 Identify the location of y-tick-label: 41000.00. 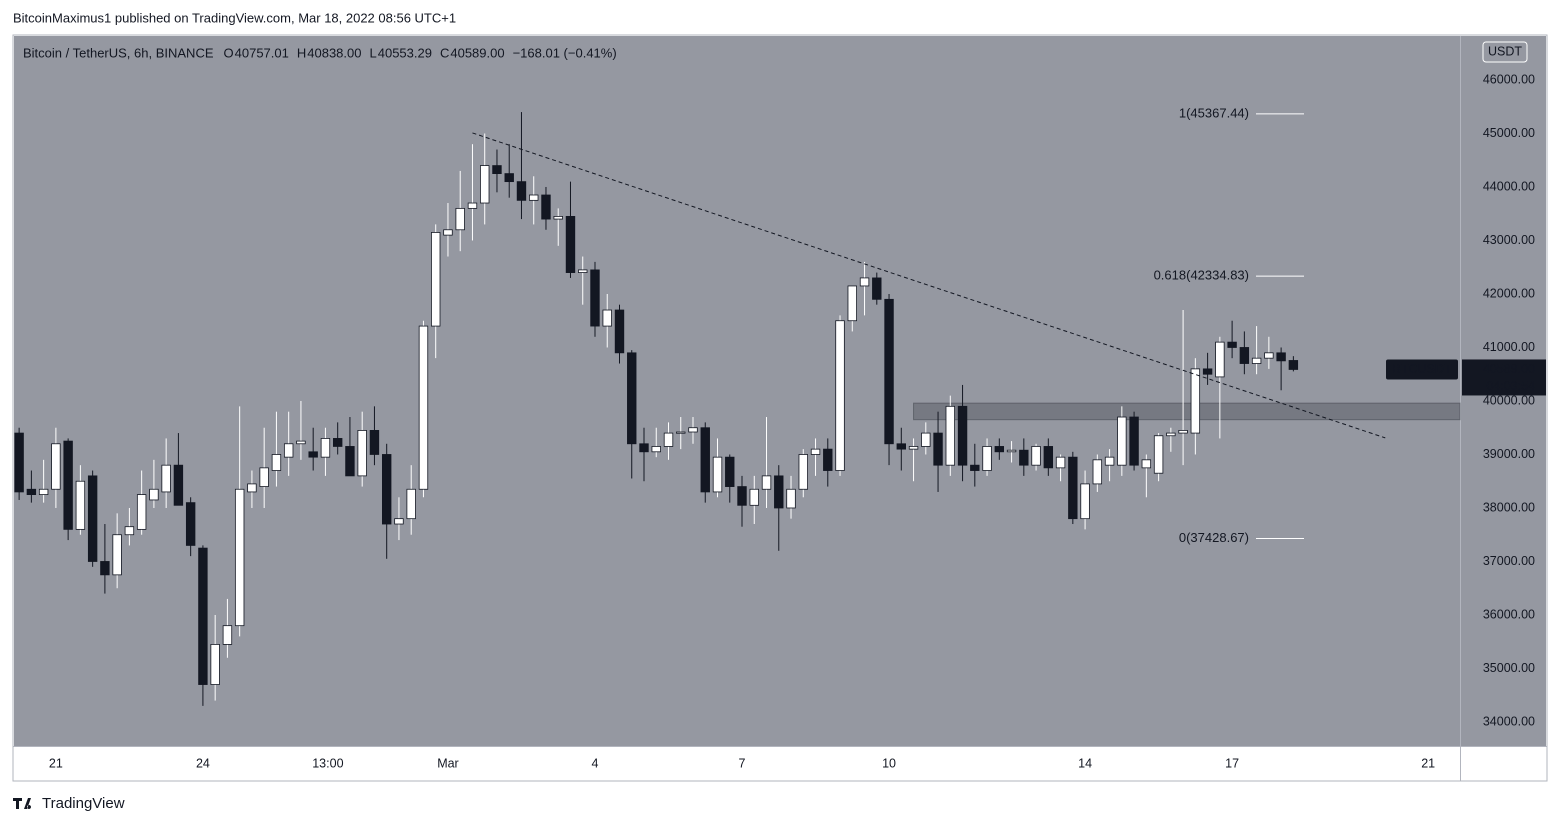
(1509, 347).